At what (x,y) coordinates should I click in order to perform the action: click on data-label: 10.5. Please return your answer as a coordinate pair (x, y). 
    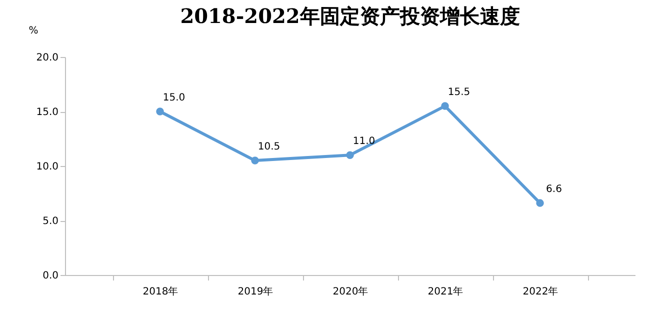
    Looking at the image, I should click on (269, 147).